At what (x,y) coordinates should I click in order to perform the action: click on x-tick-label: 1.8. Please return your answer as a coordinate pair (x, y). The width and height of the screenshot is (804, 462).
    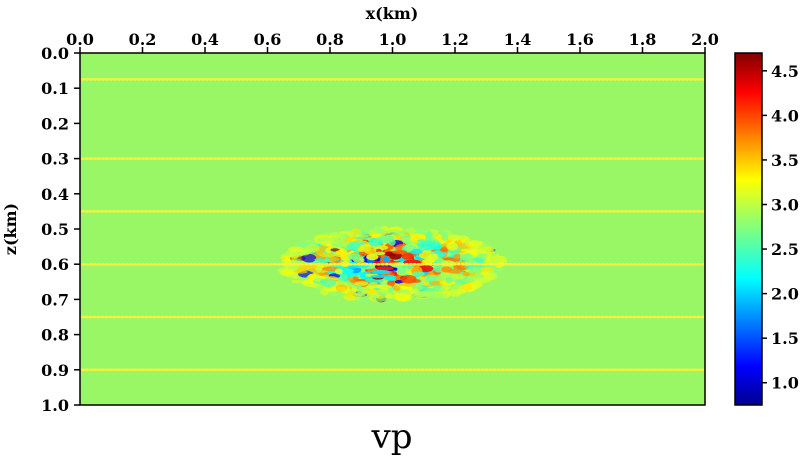
    Looking at the image, I should click on (643, 39).